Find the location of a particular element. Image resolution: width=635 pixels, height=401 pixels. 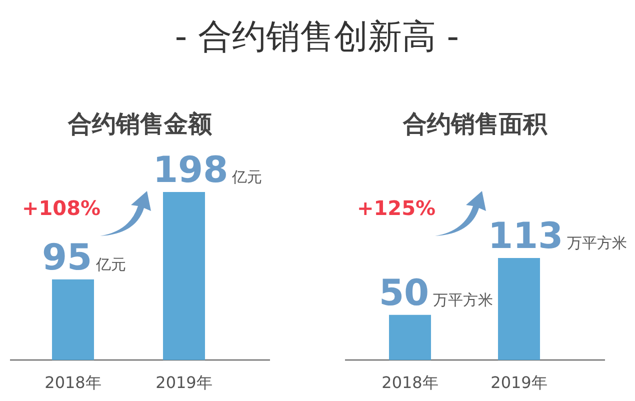

chart-title: - 合约销售创新高 - is located at coordinates (317, 37).